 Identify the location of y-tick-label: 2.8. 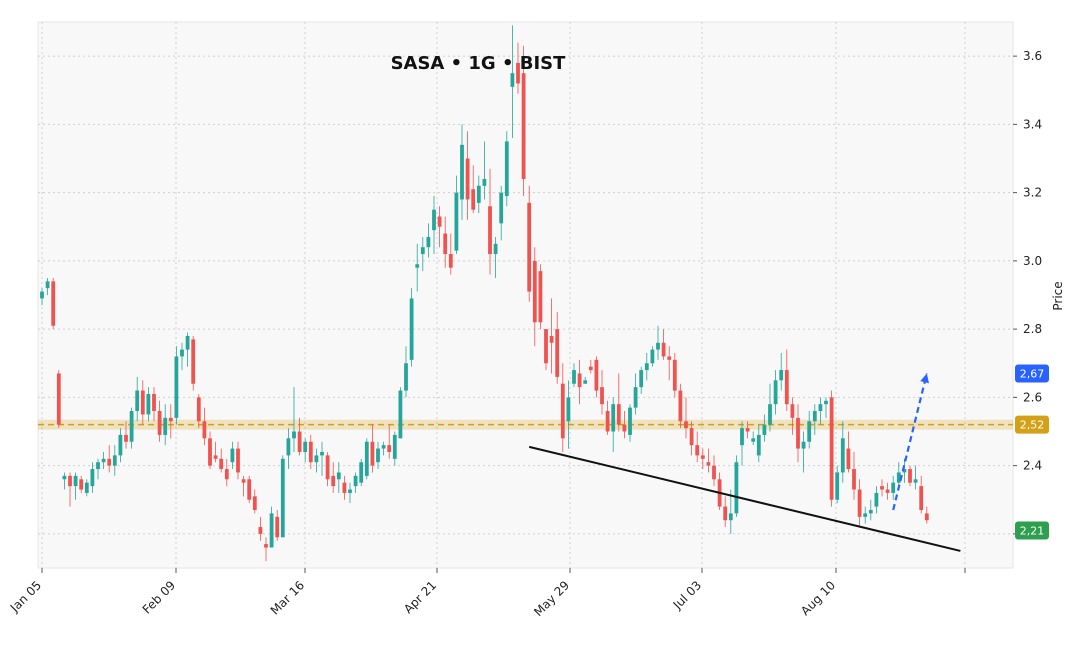
(1032, 329).